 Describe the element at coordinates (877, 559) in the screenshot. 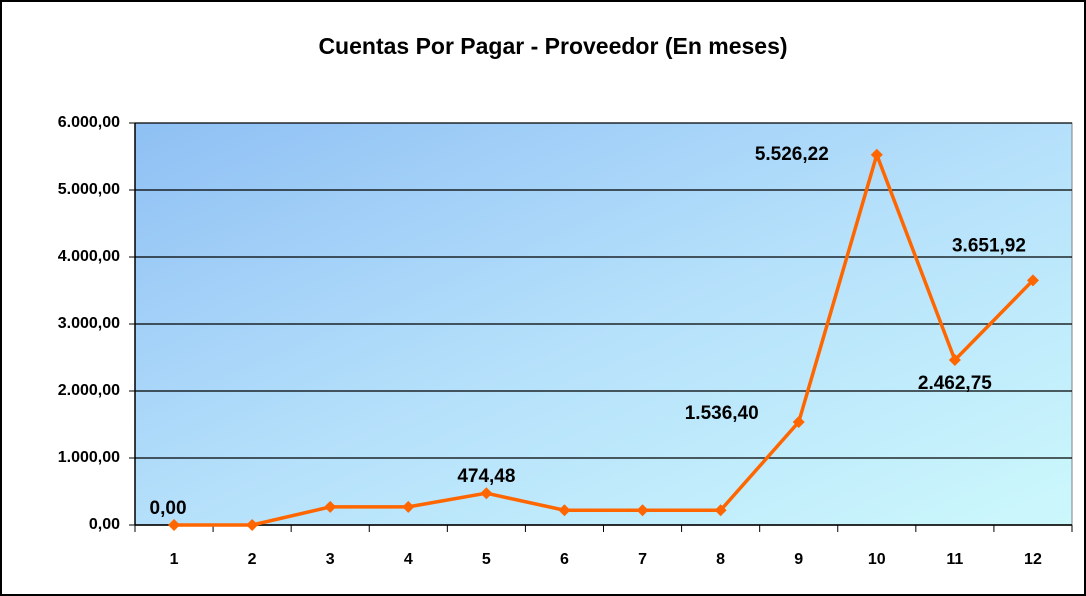

I see `x-tick-label: 10` at that location.